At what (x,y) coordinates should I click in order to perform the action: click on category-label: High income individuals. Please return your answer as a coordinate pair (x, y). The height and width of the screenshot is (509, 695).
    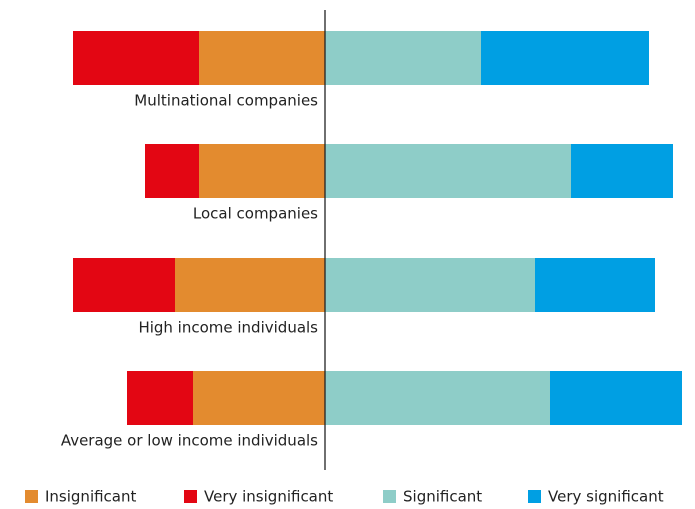
    Looking at the image, I should click on (228, 328).